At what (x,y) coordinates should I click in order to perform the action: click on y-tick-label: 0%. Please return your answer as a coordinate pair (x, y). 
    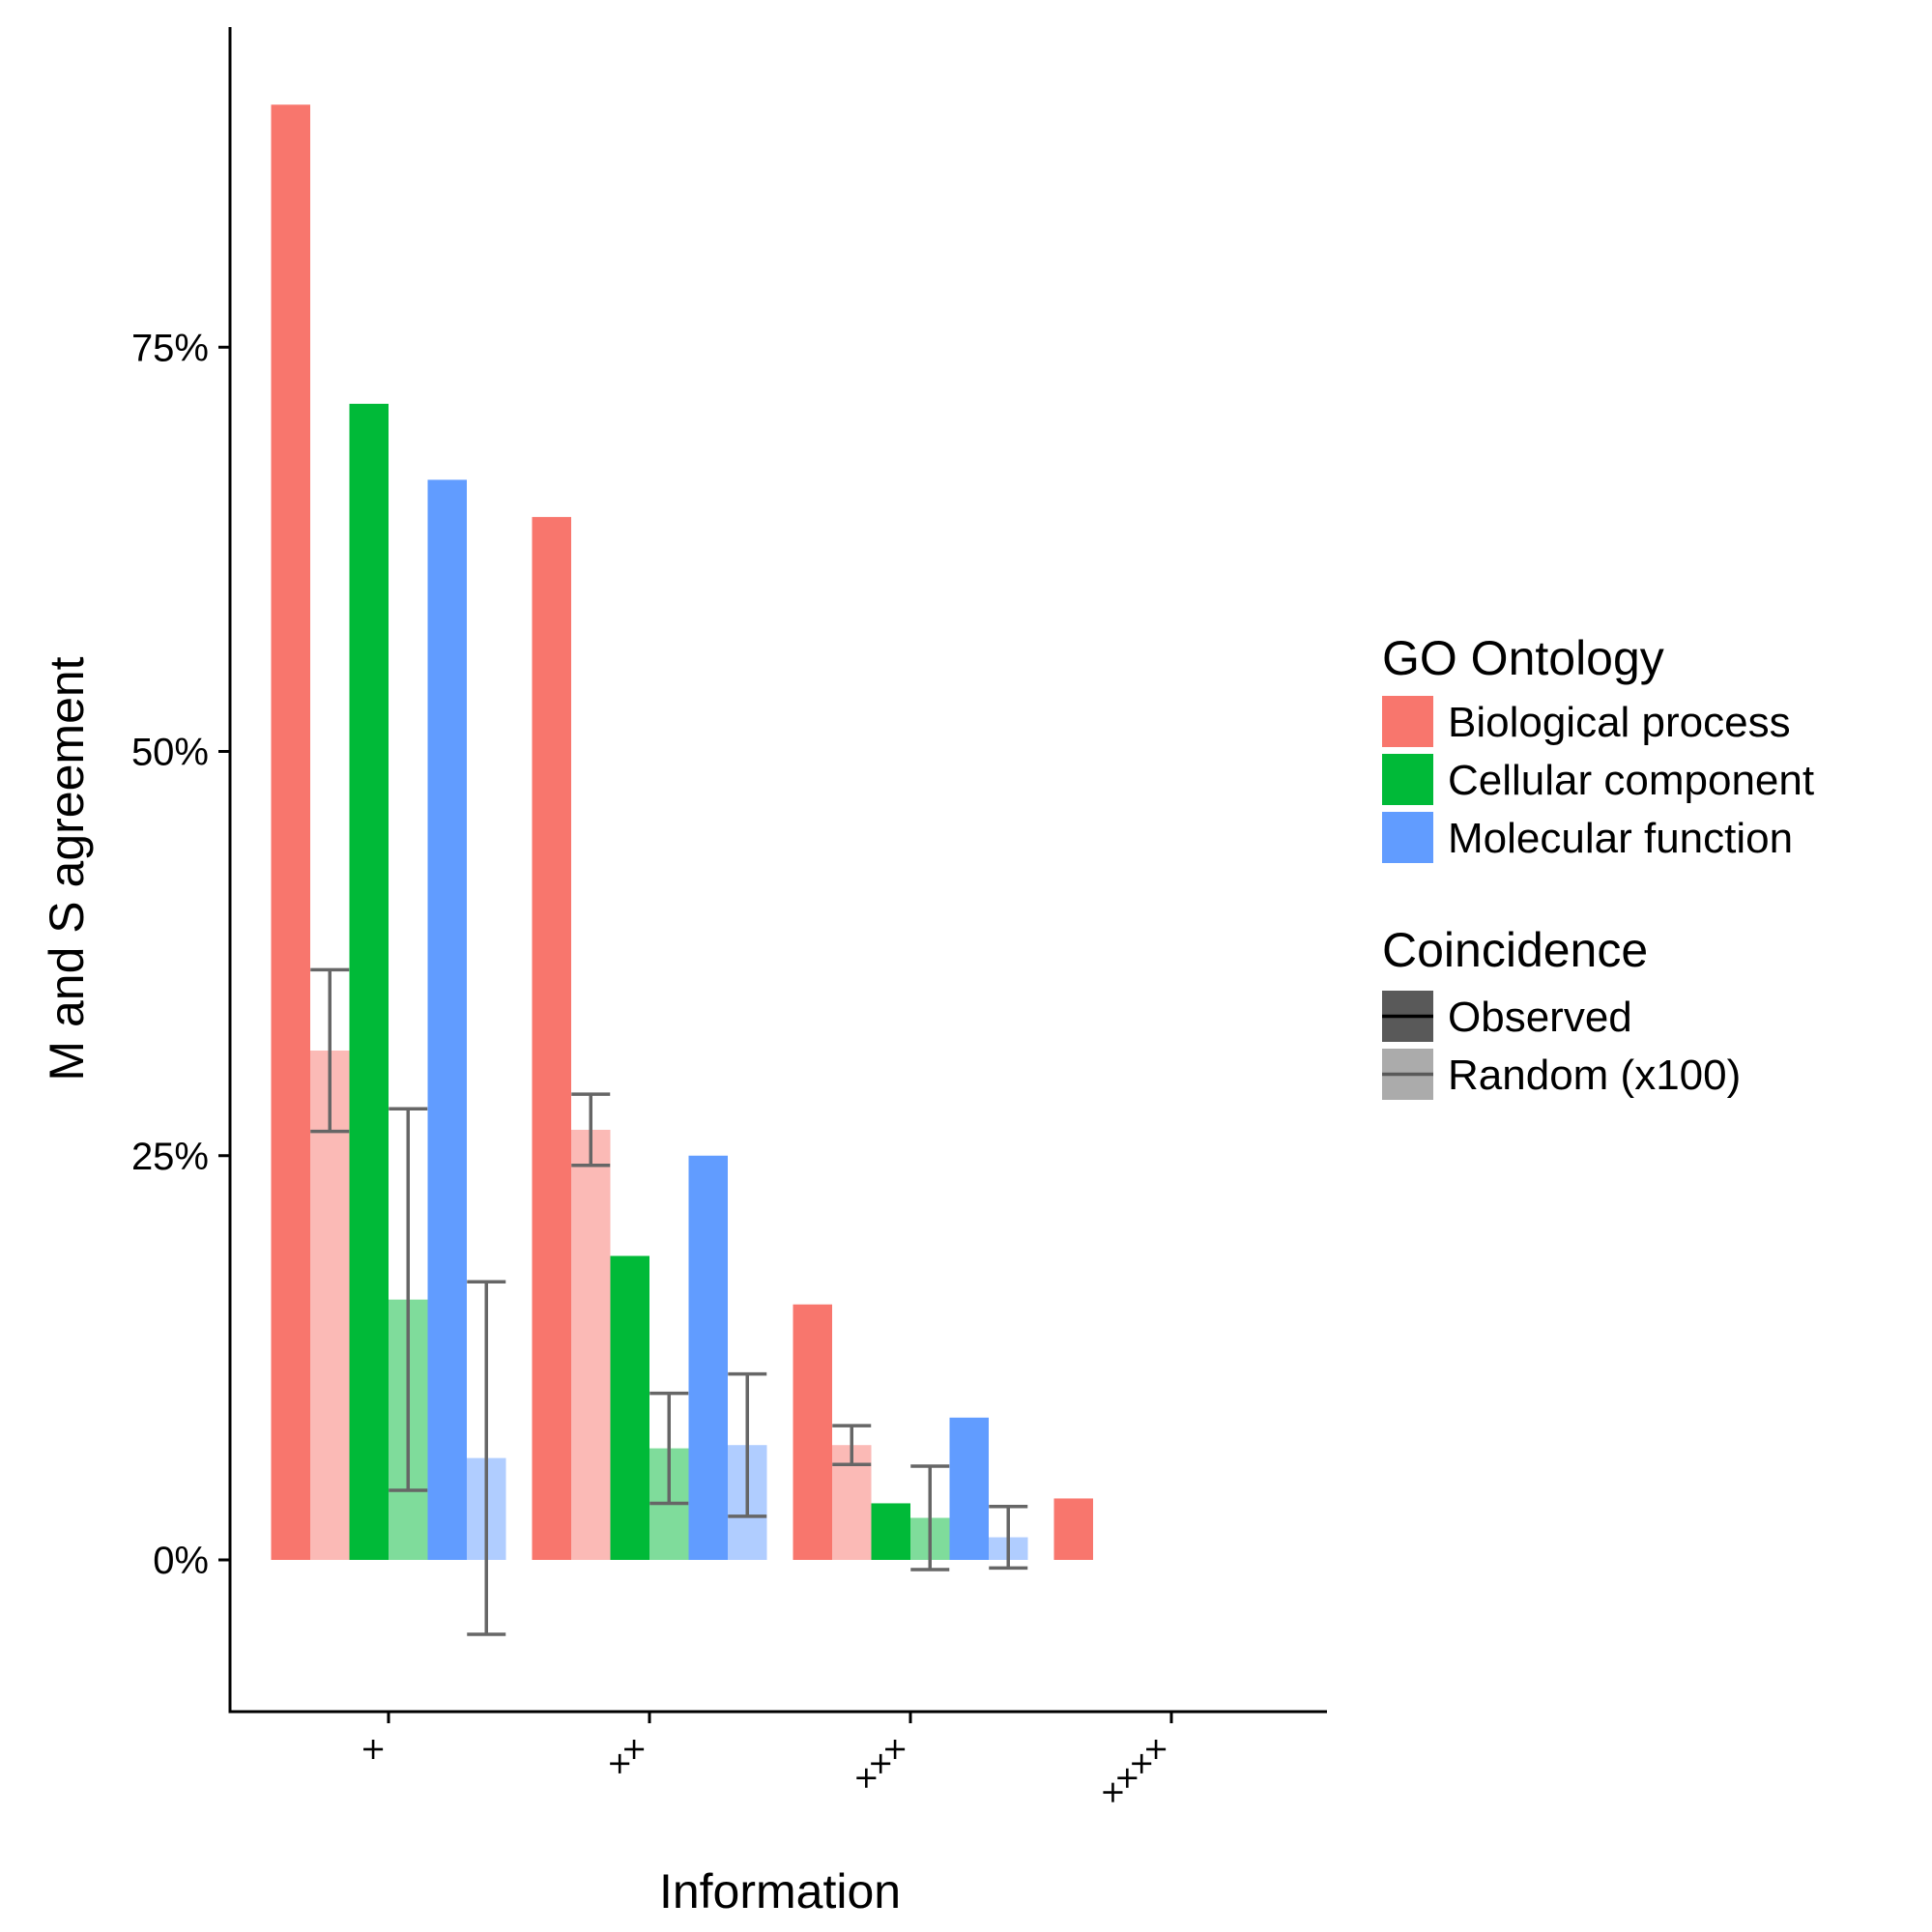
    Looking at the image, I should click on (181, 1561).